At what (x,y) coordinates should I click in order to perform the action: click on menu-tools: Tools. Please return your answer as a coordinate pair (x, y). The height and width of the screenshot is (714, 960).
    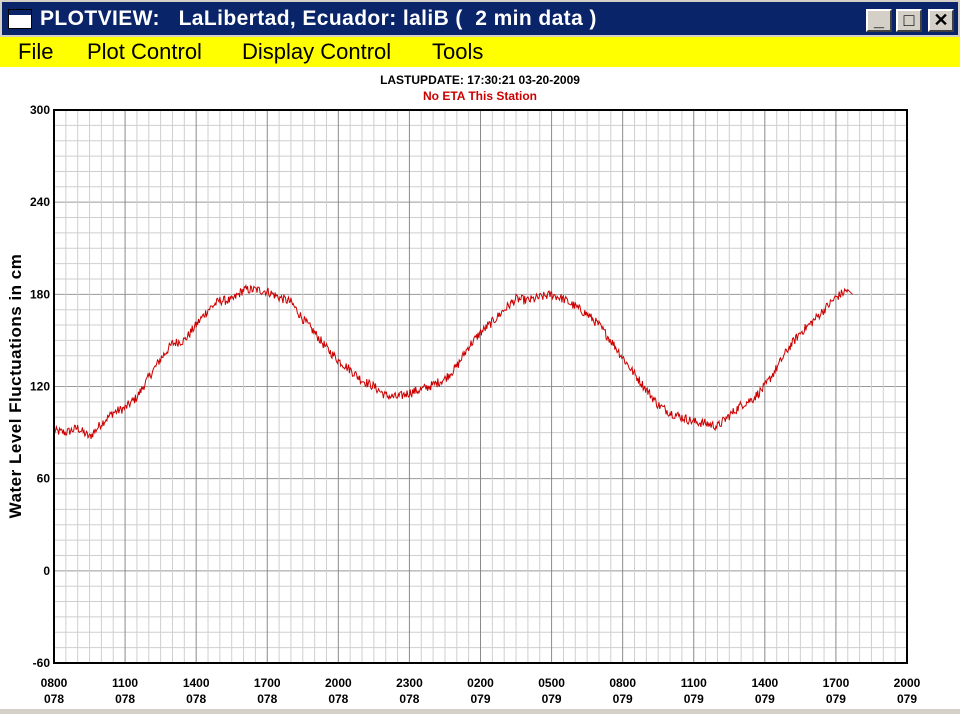
    Looking at the image, I should click on (458, 51).